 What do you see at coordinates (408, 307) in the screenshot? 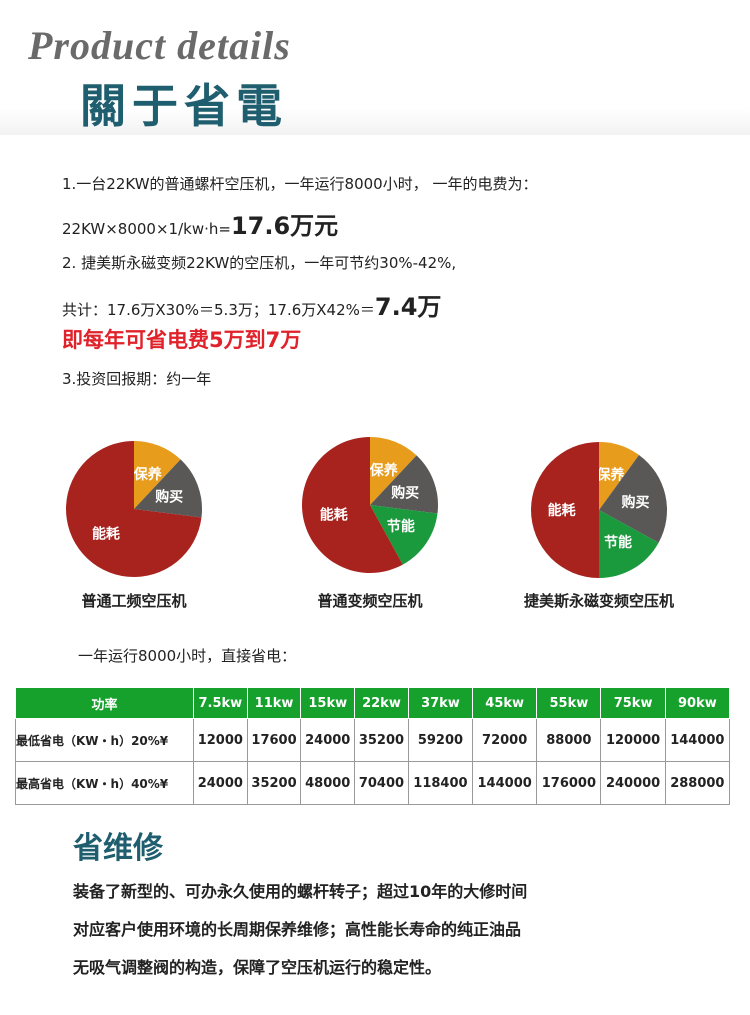
I see `value: 7.4万` at bounding box center [408, 307].